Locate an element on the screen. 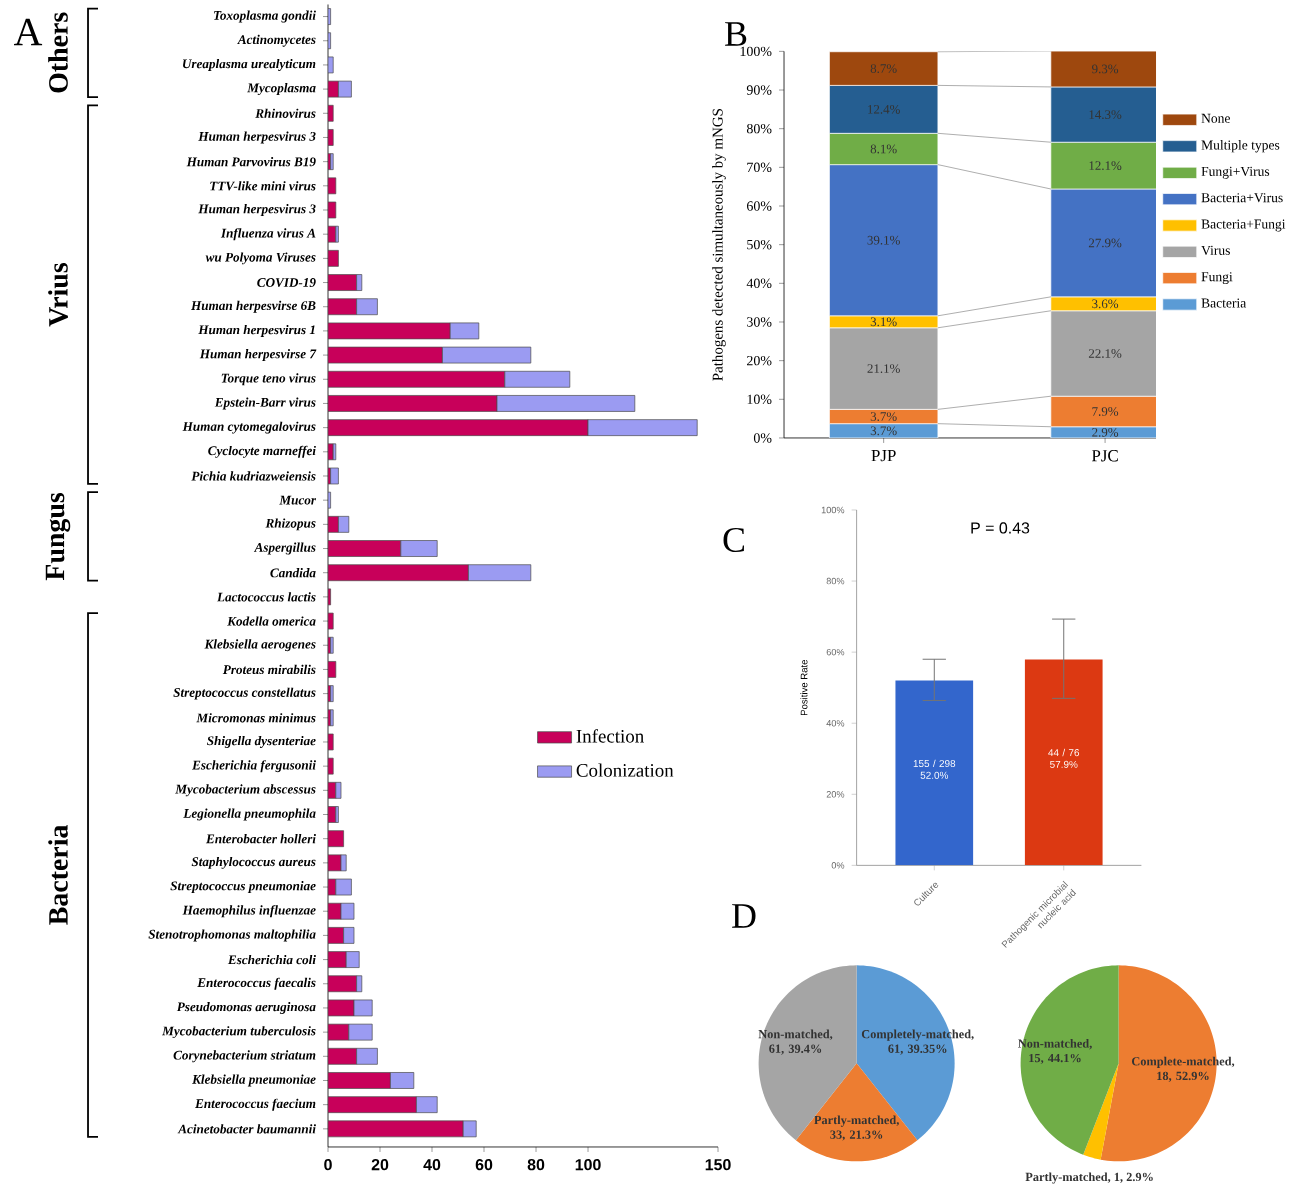 The image size is (1300, 1194). text: A is located at coordinates (28, 32).